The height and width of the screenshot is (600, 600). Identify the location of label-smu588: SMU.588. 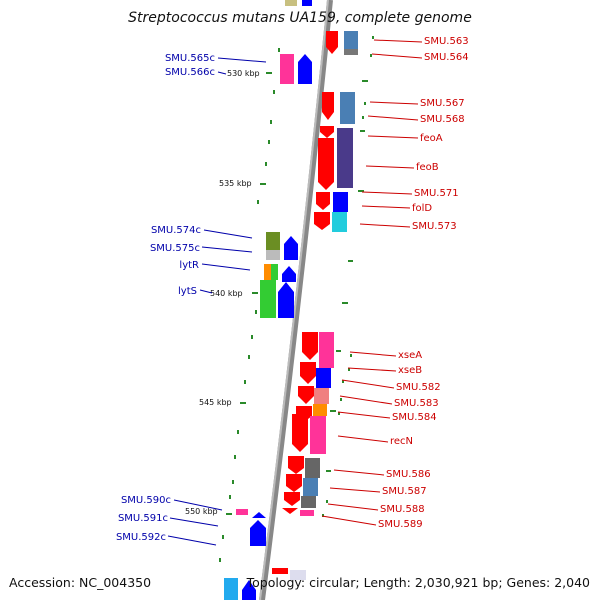
(402, 509).